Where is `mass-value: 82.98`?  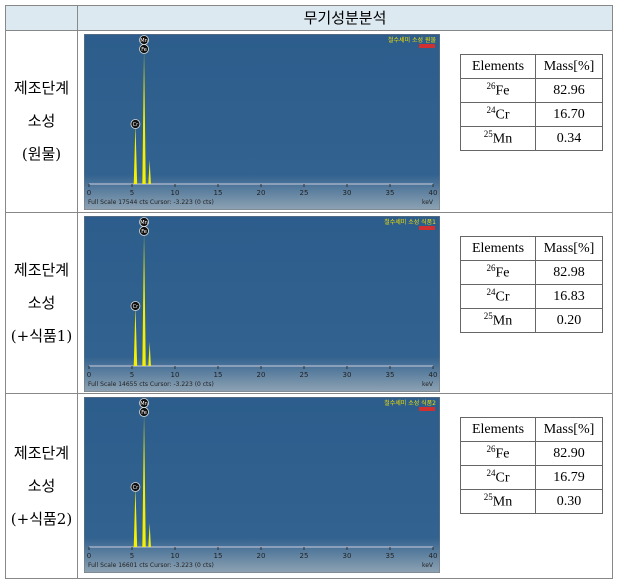 mass-value: 82.98 is located at coordinates (569, 272).